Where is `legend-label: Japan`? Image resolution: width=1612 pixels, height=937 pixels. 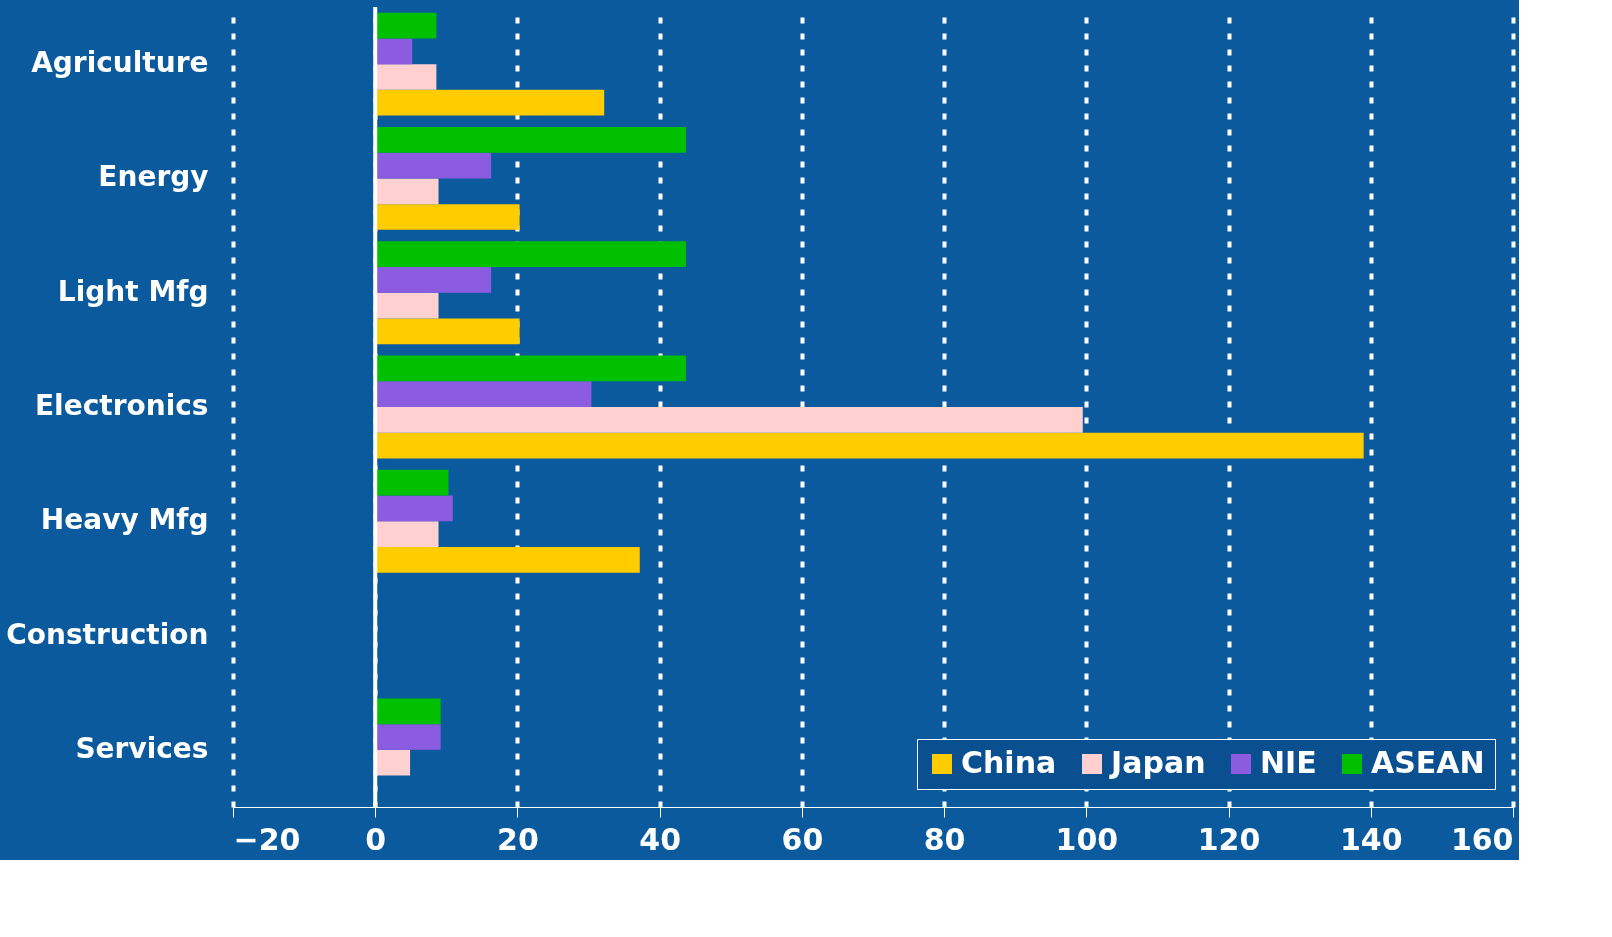 legend-label: Japan is located at coordinates (1157, 762).